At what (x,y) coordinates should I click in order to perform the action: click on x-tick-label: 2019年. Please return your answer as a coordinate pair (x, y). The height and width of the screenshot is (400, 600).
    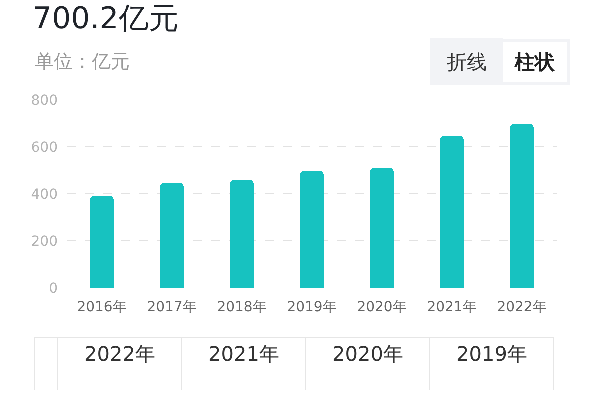
    Looking at the image, I should click on (312, 307).